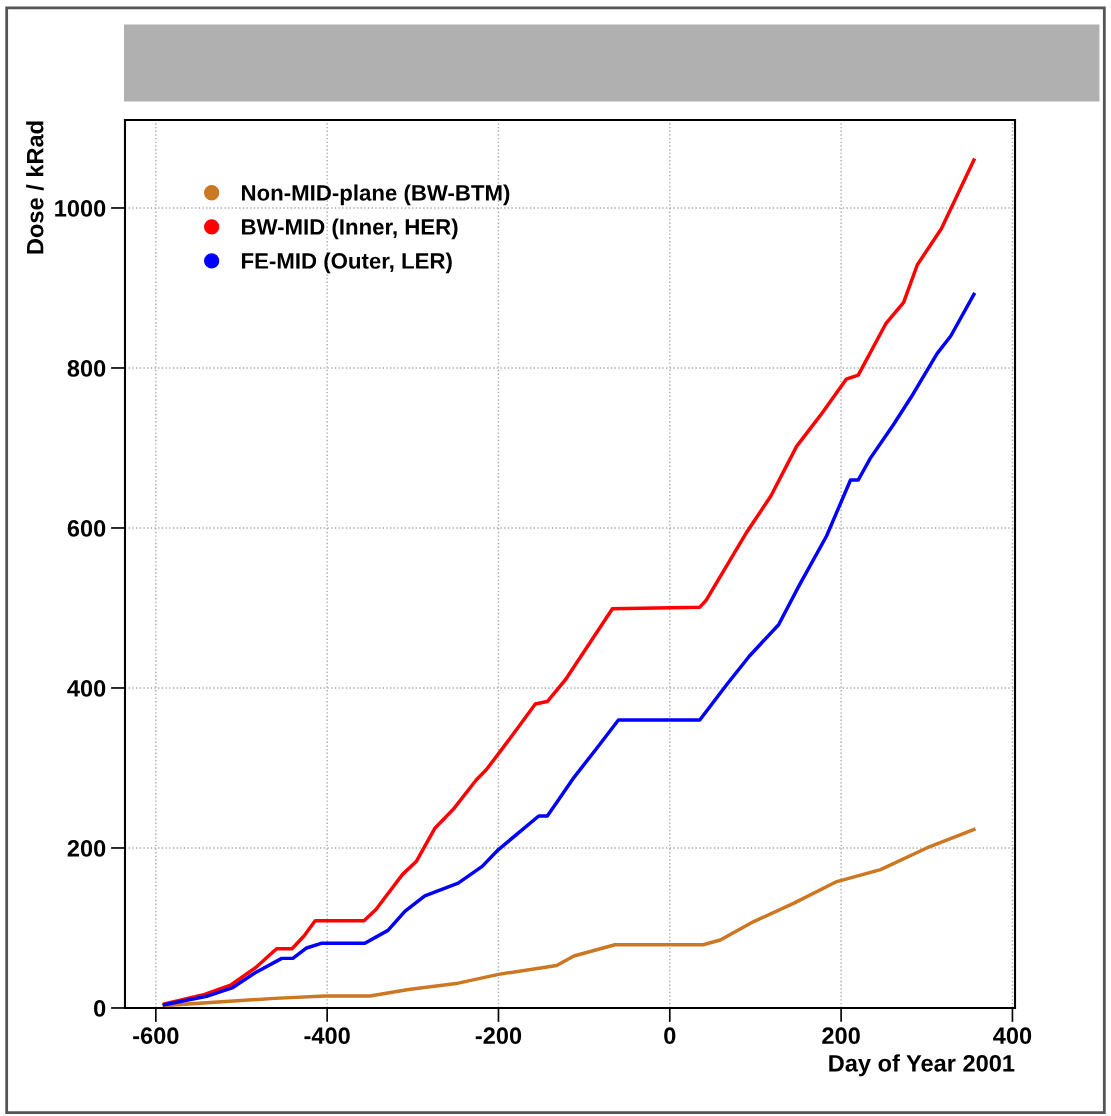 Image resolution: width=1111 pixels, height=1116 pixels. What do you see at coordinates (35, 187) in the screenshot?
I see `y-axis-title: Dose / kRad` at bounding box center [35, 187].